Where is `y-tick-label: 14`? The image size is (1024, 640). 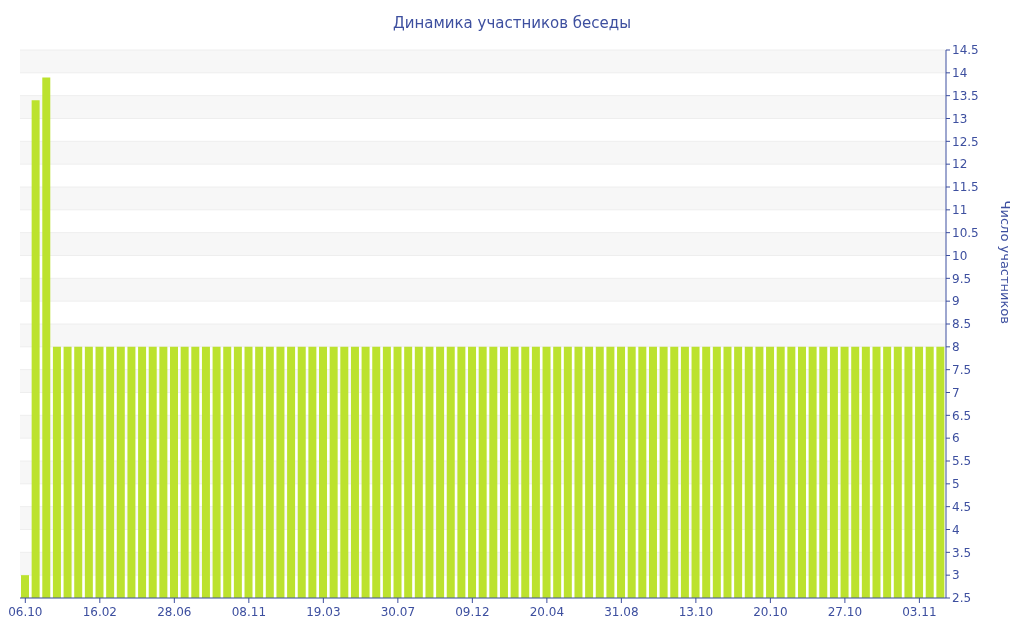
y-tick-label: 14 is located at coordinates (960, 73).